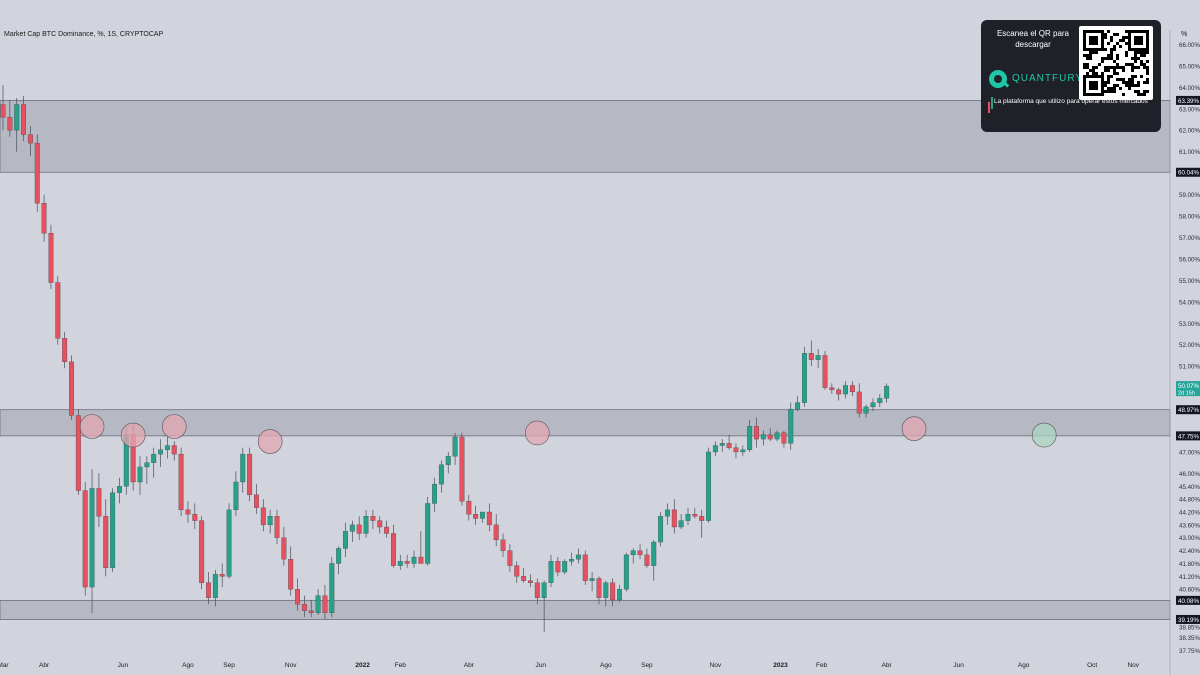 The height and width of the screenshot is (675, 1200). What do you see at coordinates (1006, 84) in the screenshot?
I see `quantfury-logo-tail` at bounding box center [1006, 84].